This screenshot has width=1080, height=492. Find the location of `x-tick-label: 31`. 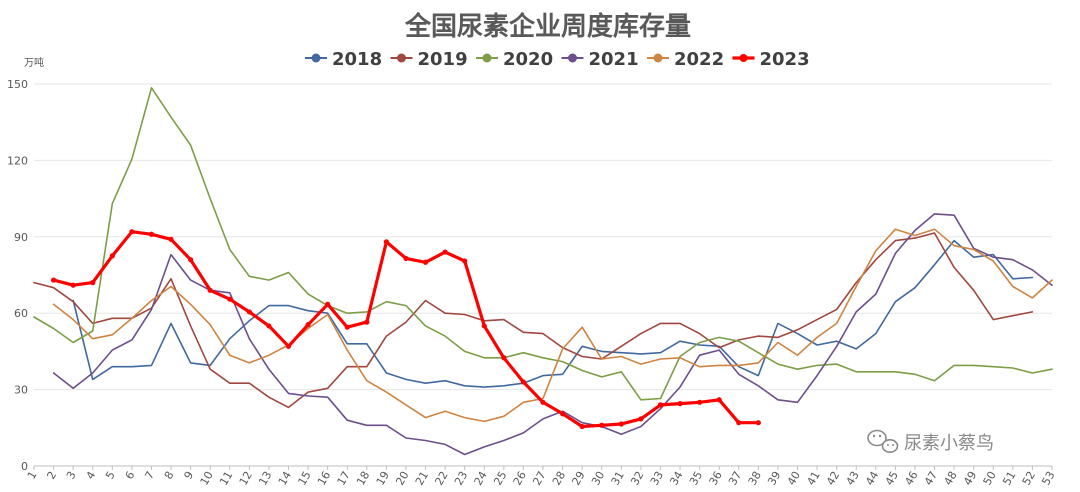

x-tick-label: 31 is located at coordinates (618, 478).